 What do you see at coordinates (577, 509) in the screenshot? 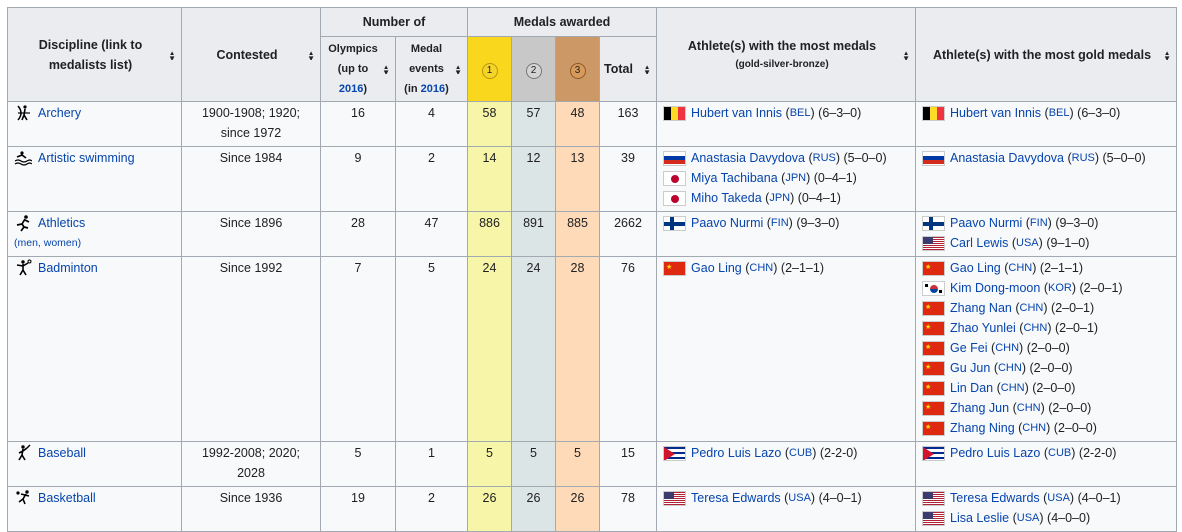
I see `bronze-cell: 26` at bounding box center [577, 509].